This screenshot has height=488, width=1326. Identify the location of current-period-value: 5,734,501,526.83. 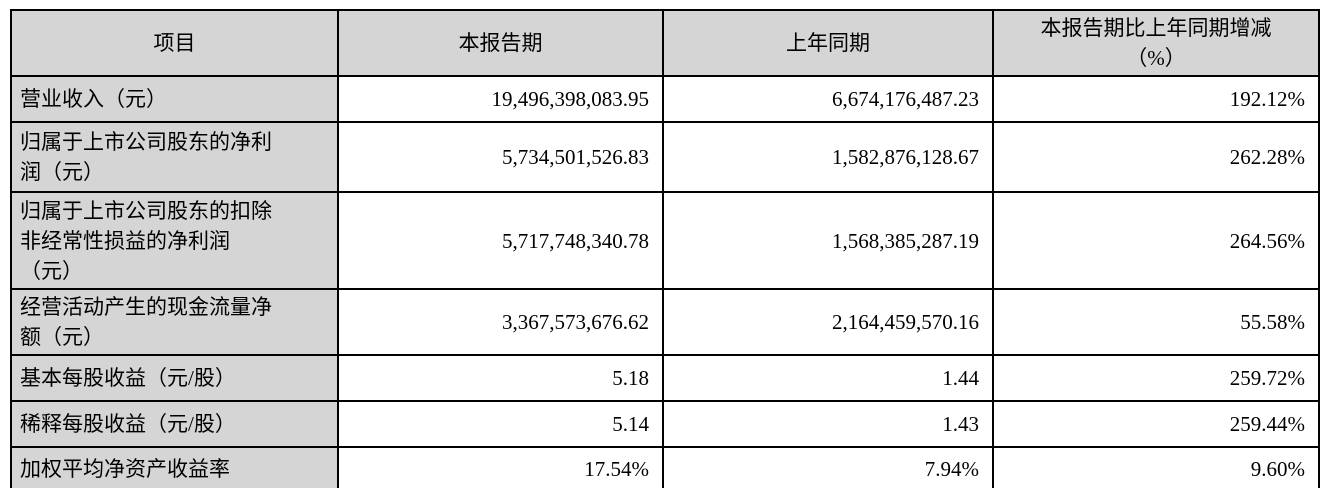
(500, 157).